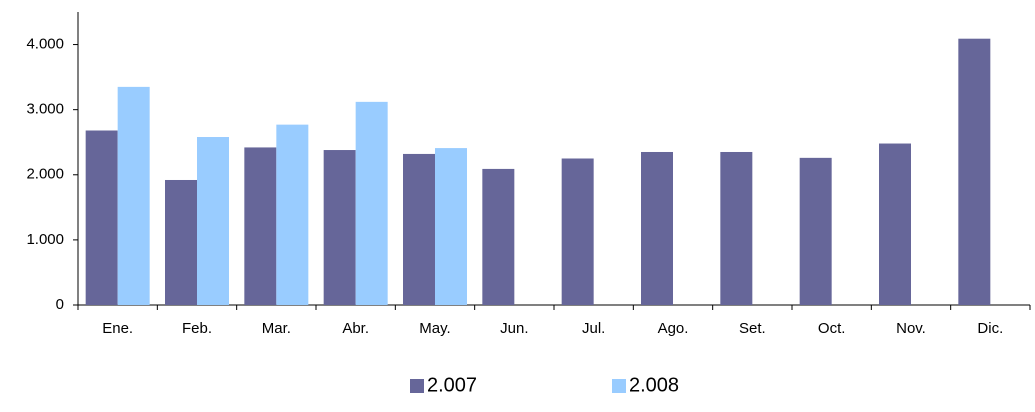 The height and width of the screenshot is (412, 1035). Describe the element at coordinates (276, 328) in the screenshot. I see `x-tick-label: Mar.` at that location.